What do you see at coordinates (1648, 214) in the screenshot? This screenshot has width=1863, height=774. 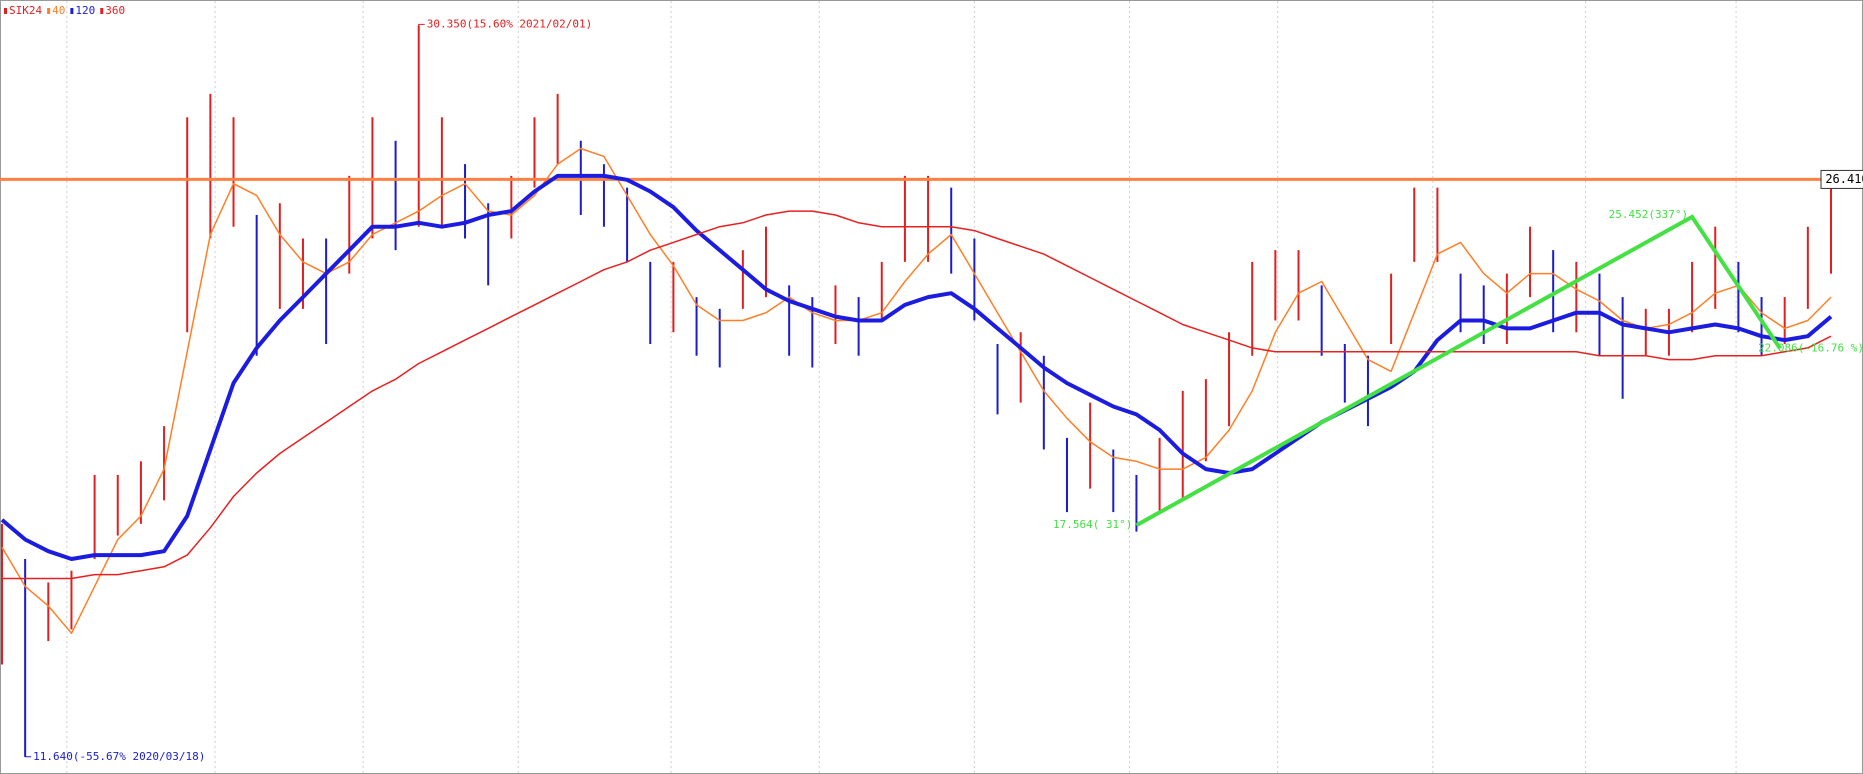 I see `annotation: 25.452(337°)` at bounding box center [1648, 214].